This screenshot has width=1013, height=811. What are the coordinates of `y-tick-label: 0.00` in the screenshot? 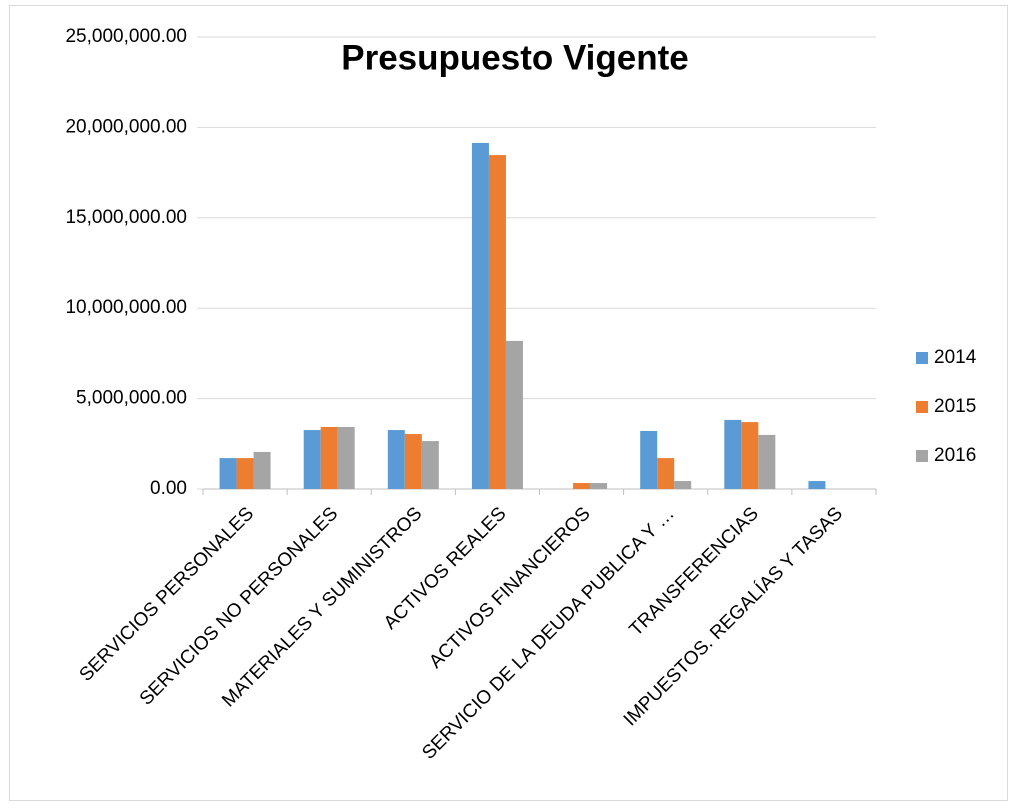 It's located at (168, 488).